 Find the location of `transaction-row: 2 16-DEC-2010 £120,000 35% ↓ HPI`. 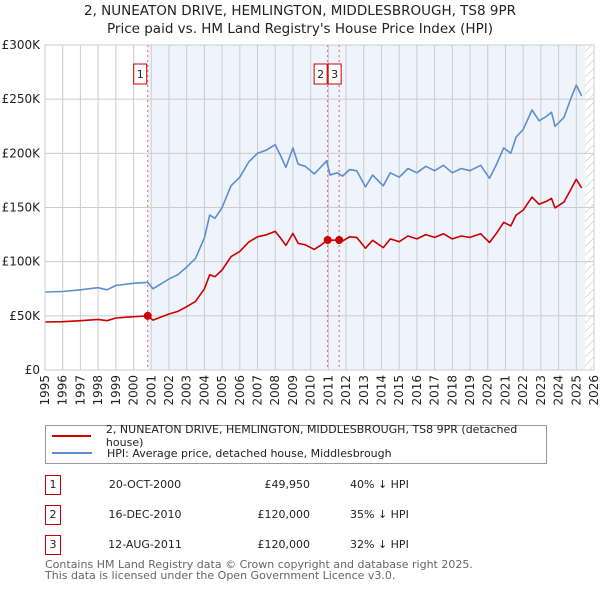

transaction-row: 2 16-DEC-2010 £120,000 35% ↓ HPI is located at coordinates (245, 515).